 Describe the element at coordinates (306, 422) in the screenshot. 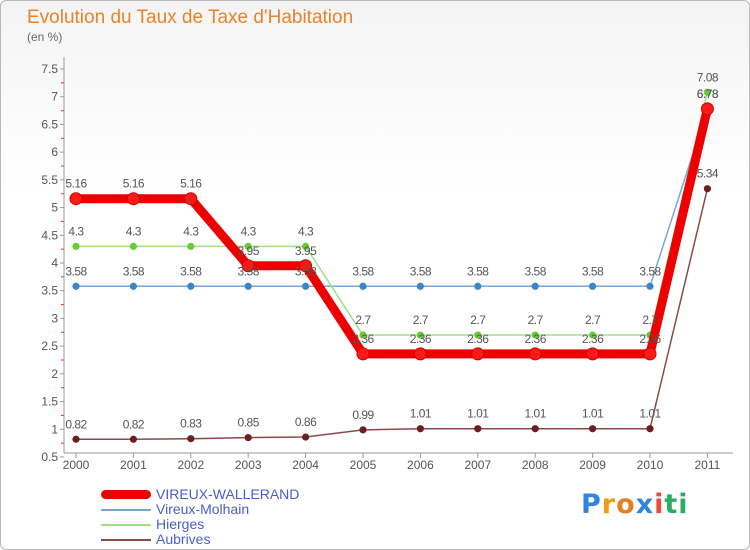

I see `data-label: 0.86` at that location.